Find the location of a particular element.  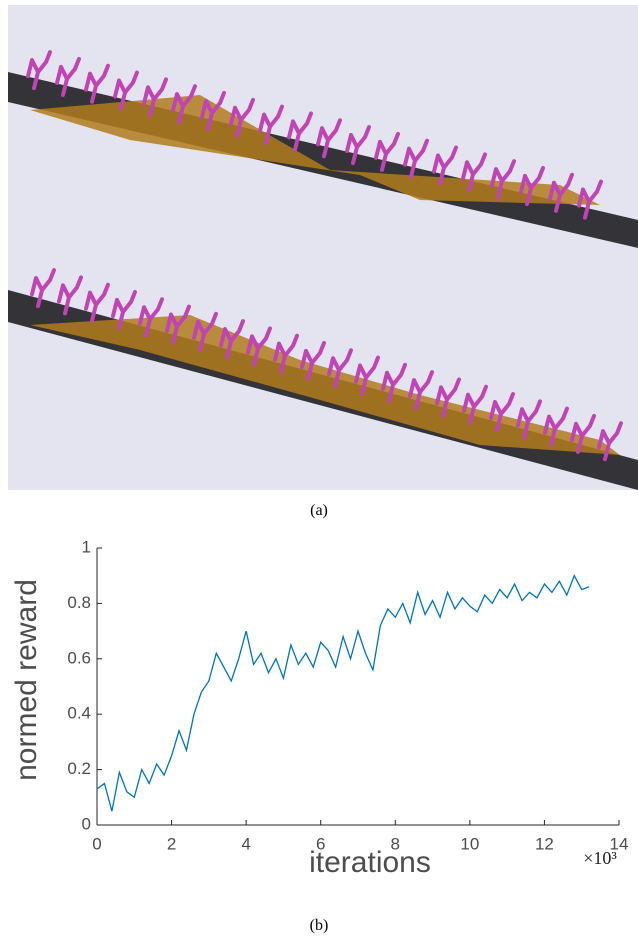

x-tick-label: 8 is located at coordinates (395, 843).